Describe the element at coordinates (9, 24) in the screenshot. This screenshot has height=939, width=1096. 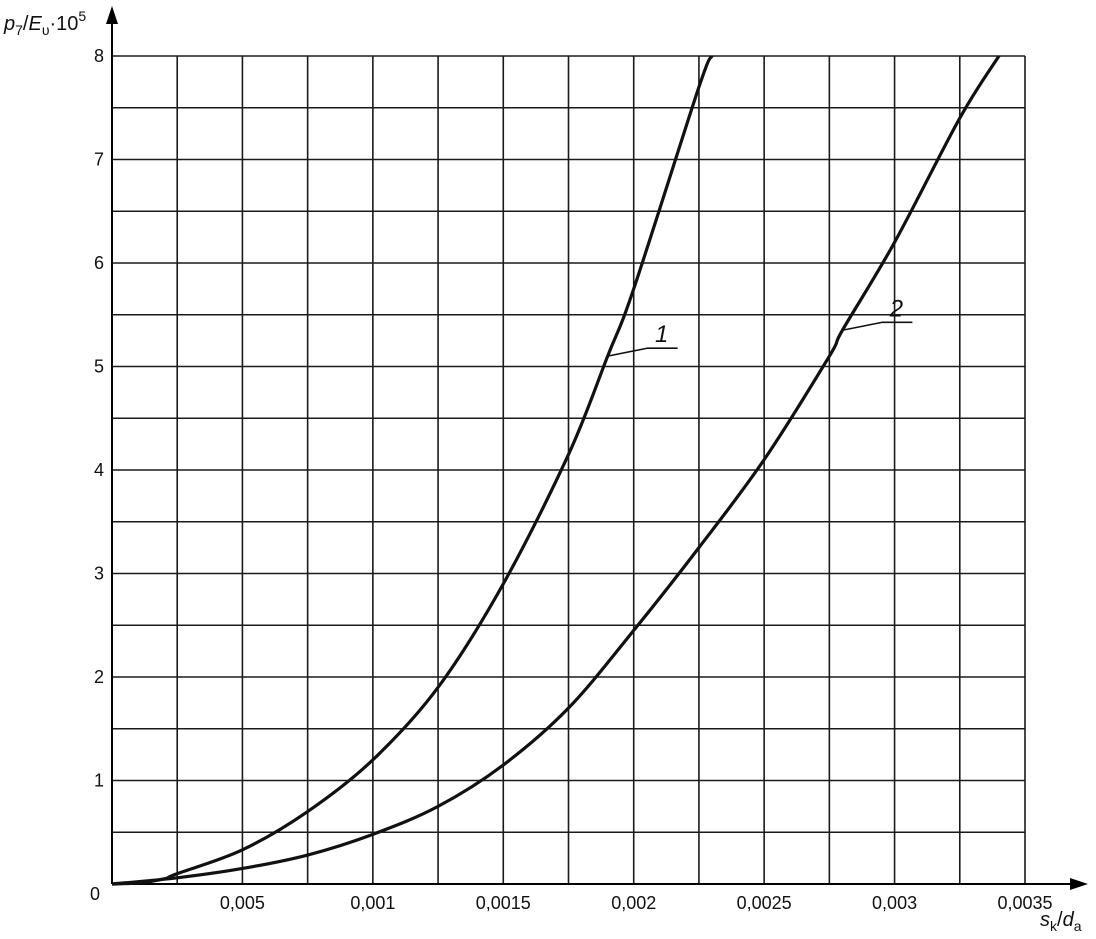
I see `y-title-p: p` at that location.